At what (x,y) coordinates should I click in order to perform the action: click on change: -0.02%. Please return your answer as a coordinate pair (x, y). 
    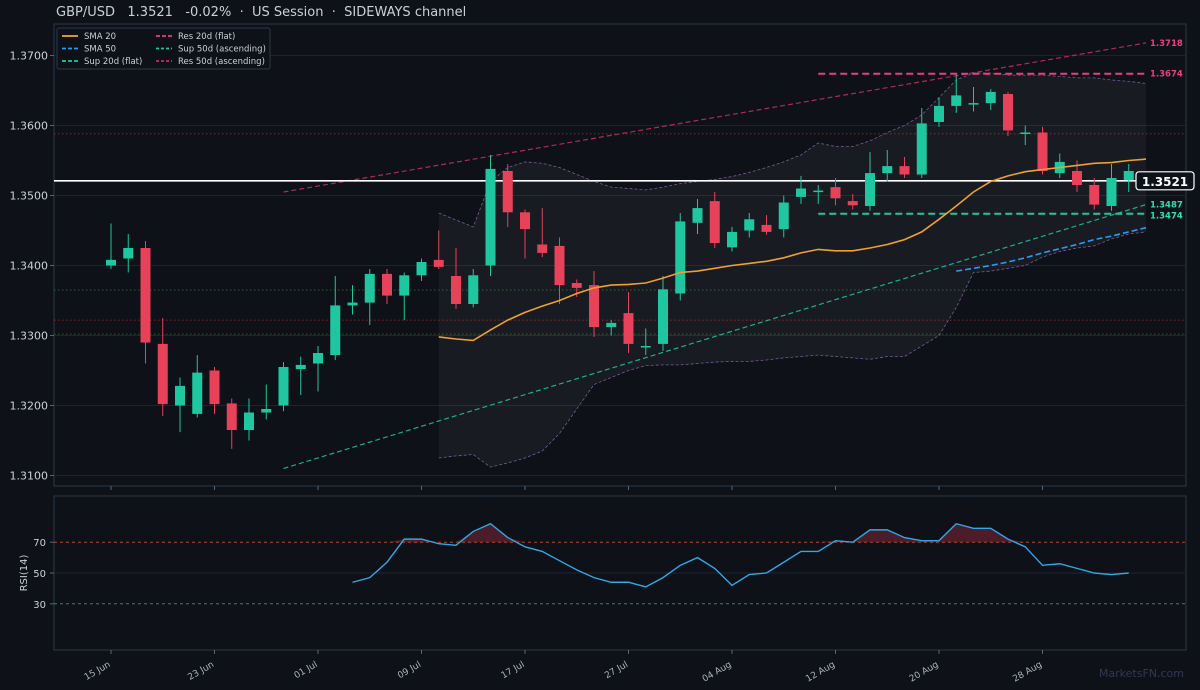
    Looking at the image, I should click on (208, 12).